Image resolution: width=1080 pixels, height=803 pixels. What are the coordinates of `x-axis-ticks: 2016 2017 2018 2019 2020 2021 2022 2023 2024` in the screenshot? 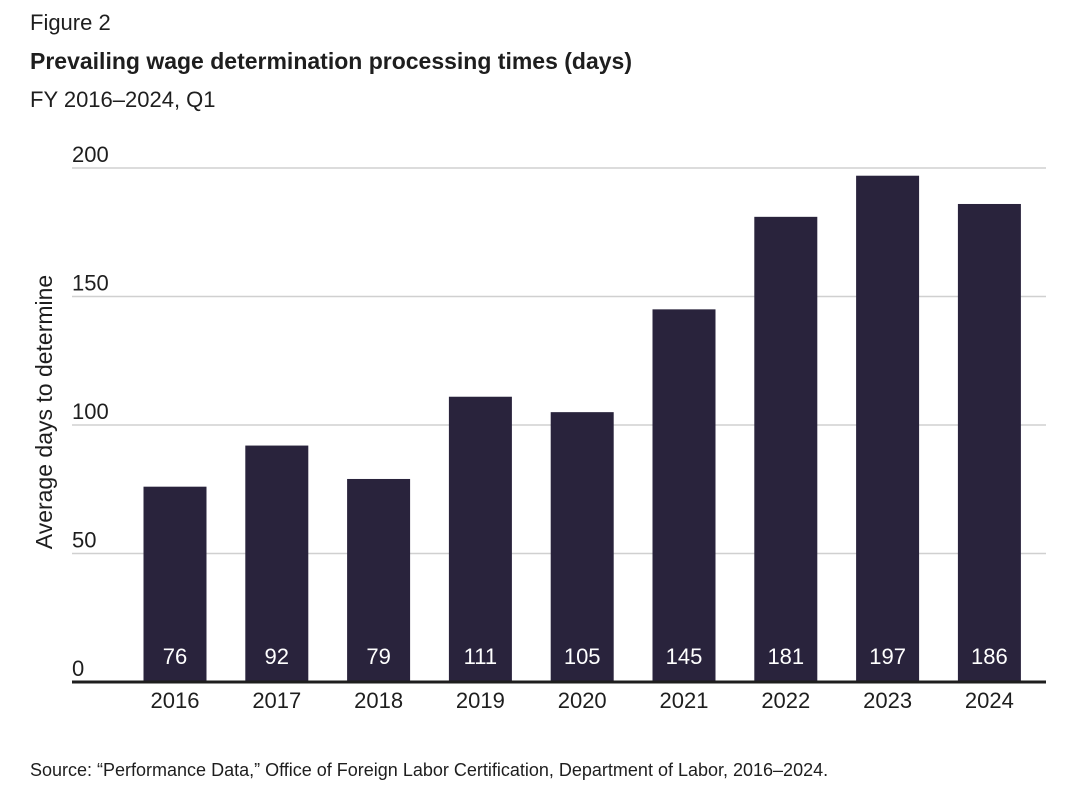 It's located at (582, 700).